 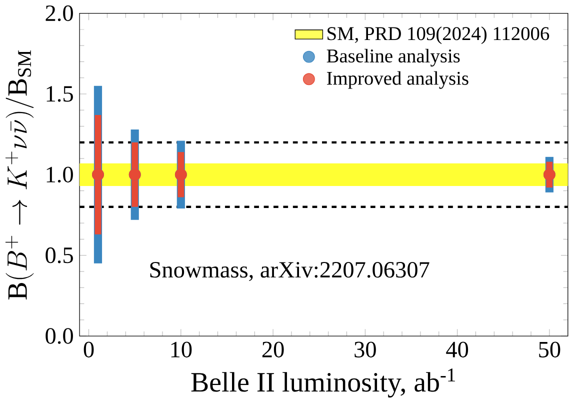 What do you see at coordinates (457, 350) in the screenshot?
I see `x-tick-label: 40` at bounding box center [457, 350].